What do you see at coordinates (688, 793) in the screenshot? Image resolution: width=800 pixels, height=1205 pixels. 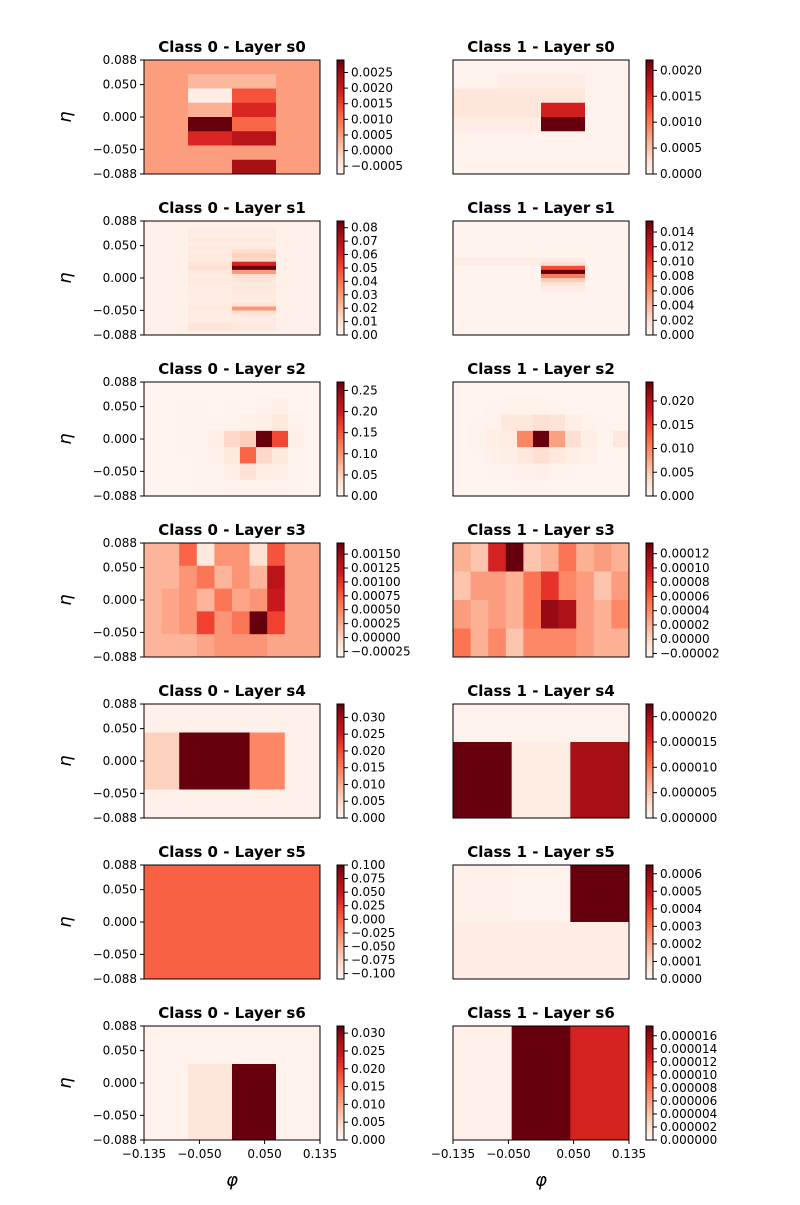 I see `colorbar-tick-label: 0.000005` at bounding box center [688, 793].